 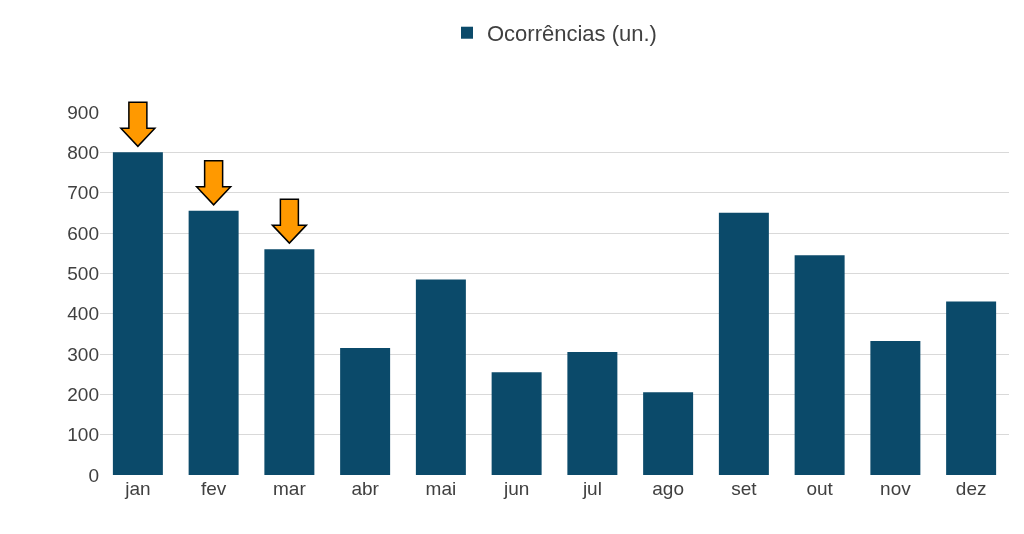 I want to click on x-tick-label: jun, so click(x=516, y=488).